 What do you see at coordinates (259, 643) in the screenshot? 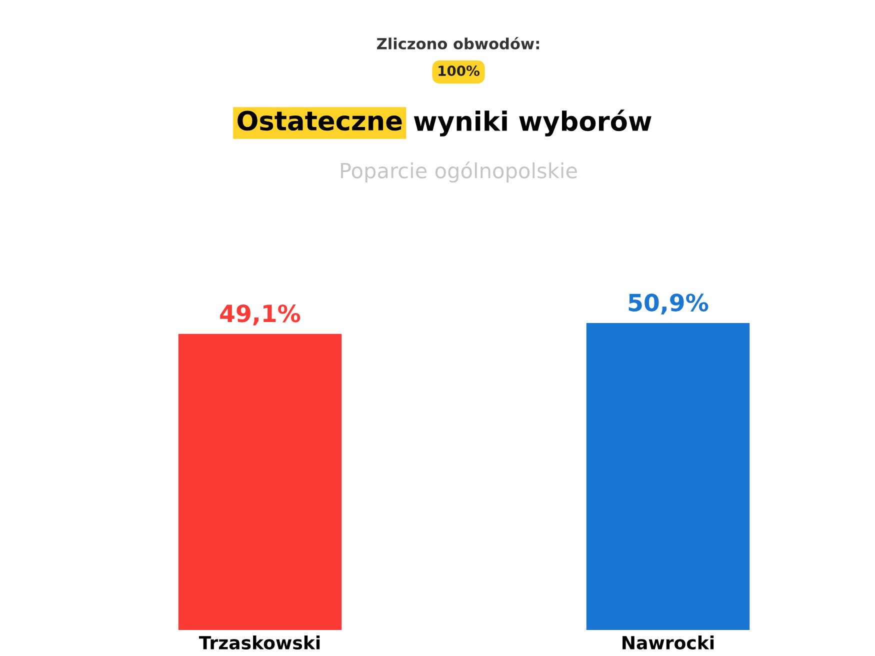
I see `x-tick-label: Trzaskowski` at bounding box center [259, 643].